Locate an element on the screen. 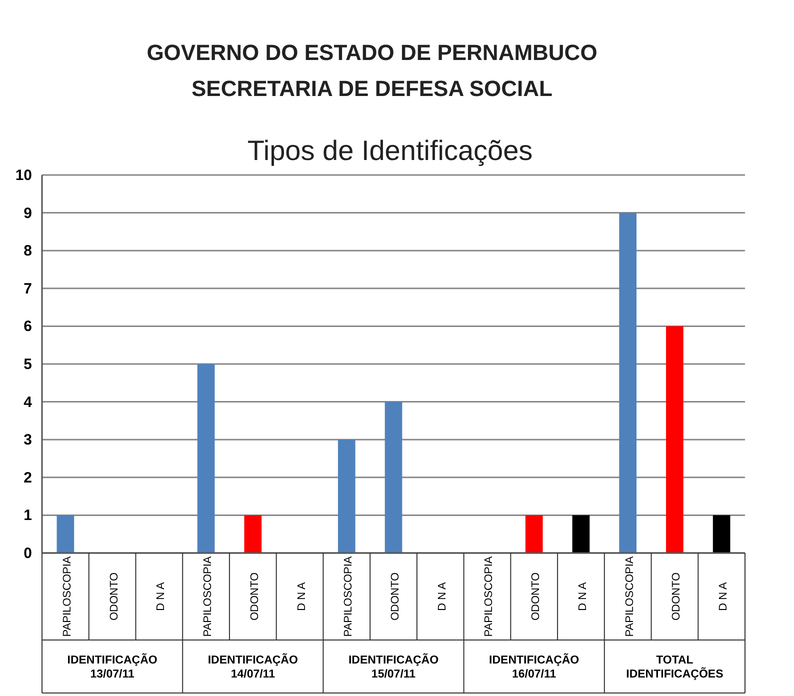 The image size is (794, 696). y-tick-label: 6 is located at coordinates (28, 327).